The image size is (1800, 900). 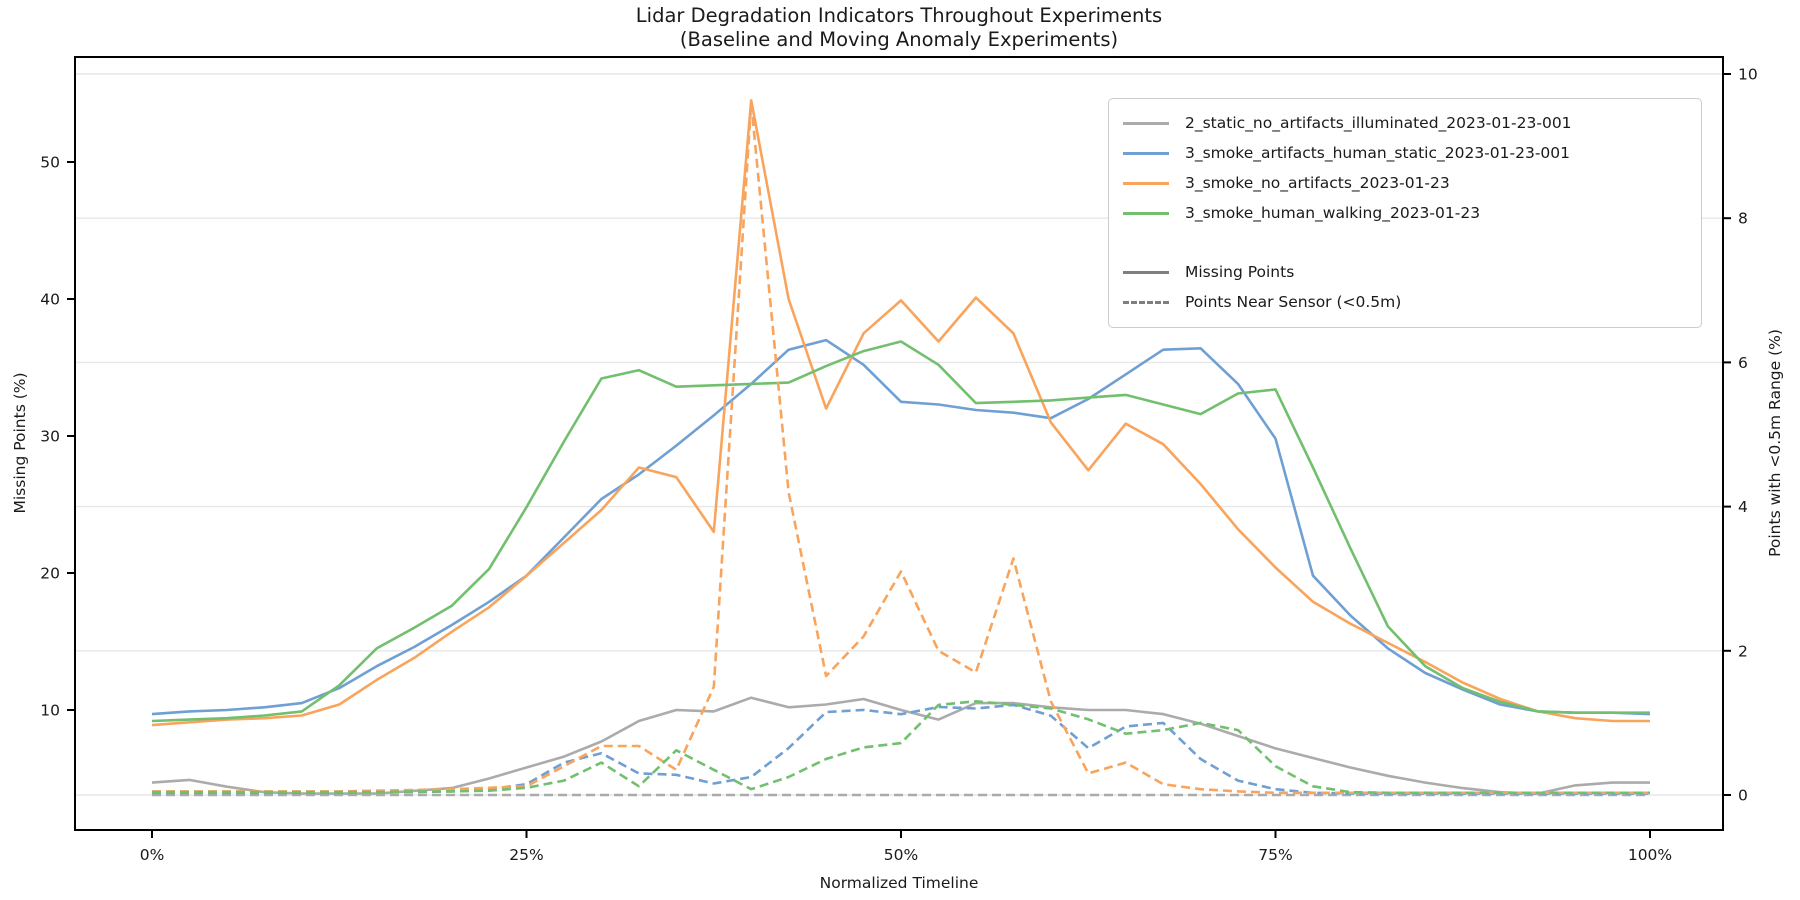 What do you see at coordinates (1317, 183) in the screenshot?
I see `legend-label: 3_smoke_no_artifacts_2023-01-23` at bounding box center [1317, 183].